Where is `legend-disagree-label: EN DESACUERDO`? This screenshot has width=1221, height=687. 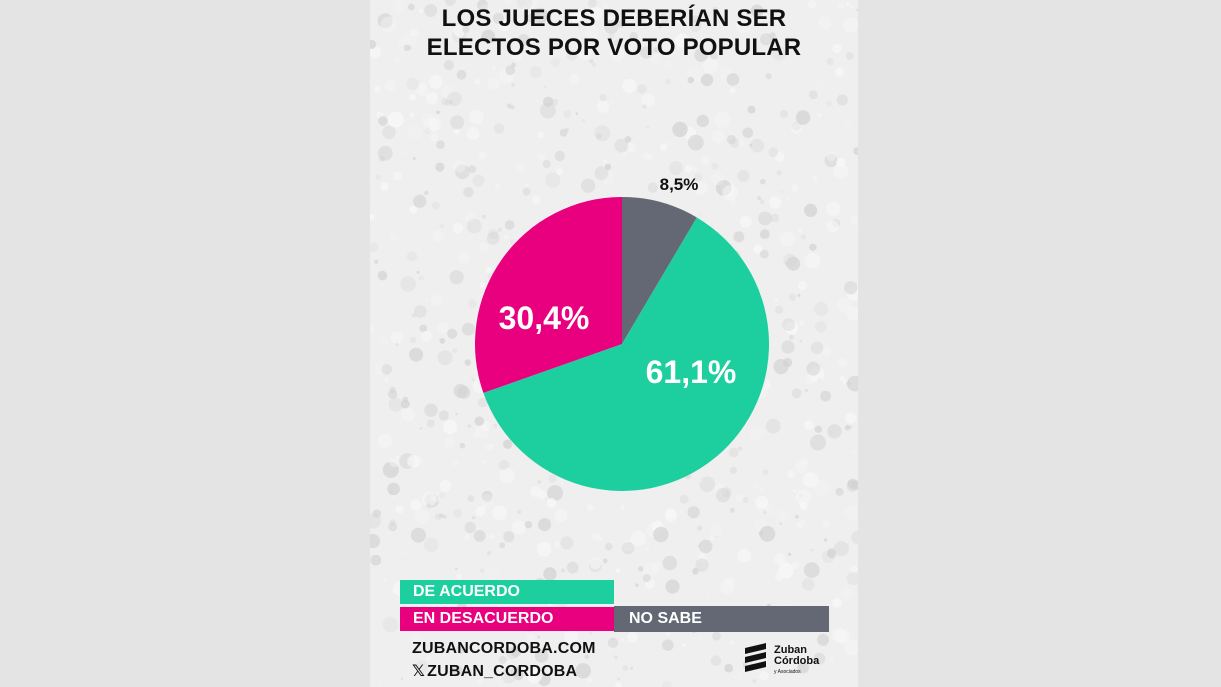
legend-disagree-label: EN DESACUERDO is located at coordinates (483, 618).